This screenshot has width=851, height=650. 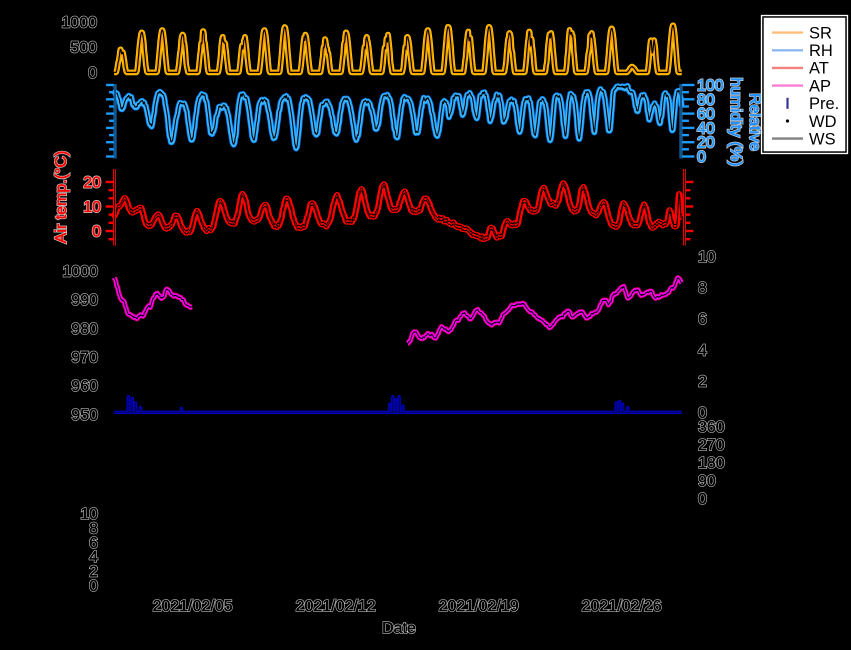 I want to click on svg-text: AT, so click(x=819, y=69).